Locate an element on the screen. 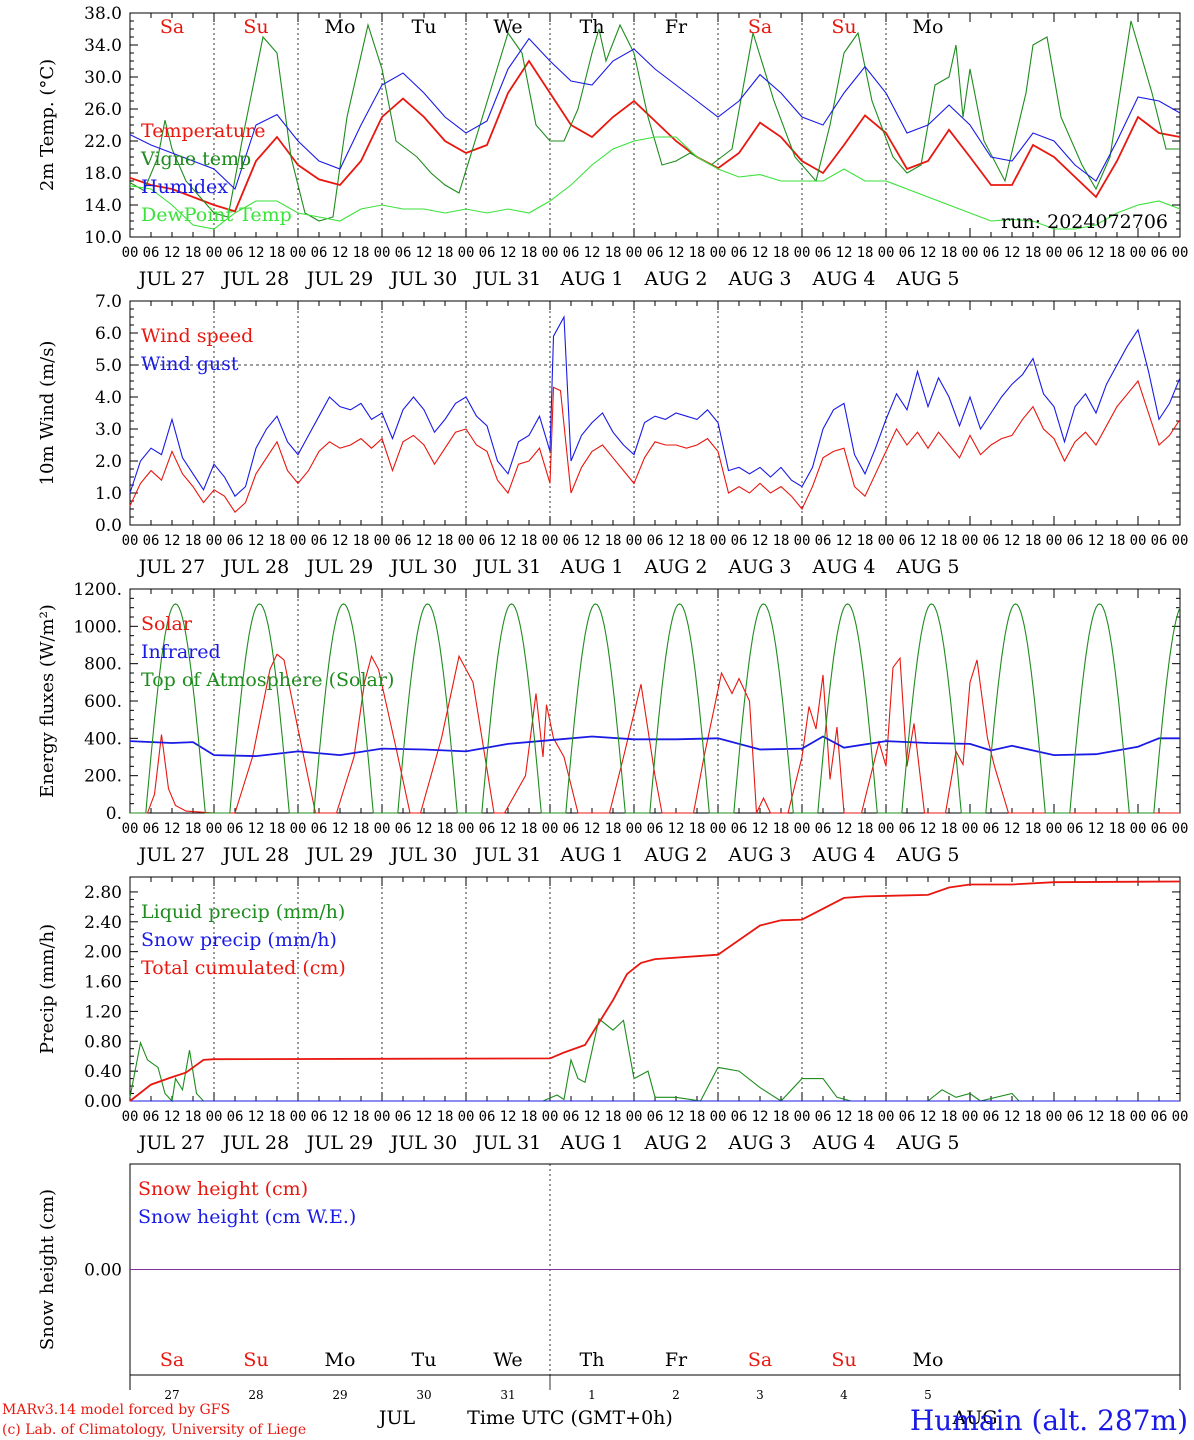 This screenshot has height=1440, width=1194. plot-frame is located at coordinates (655, 701).